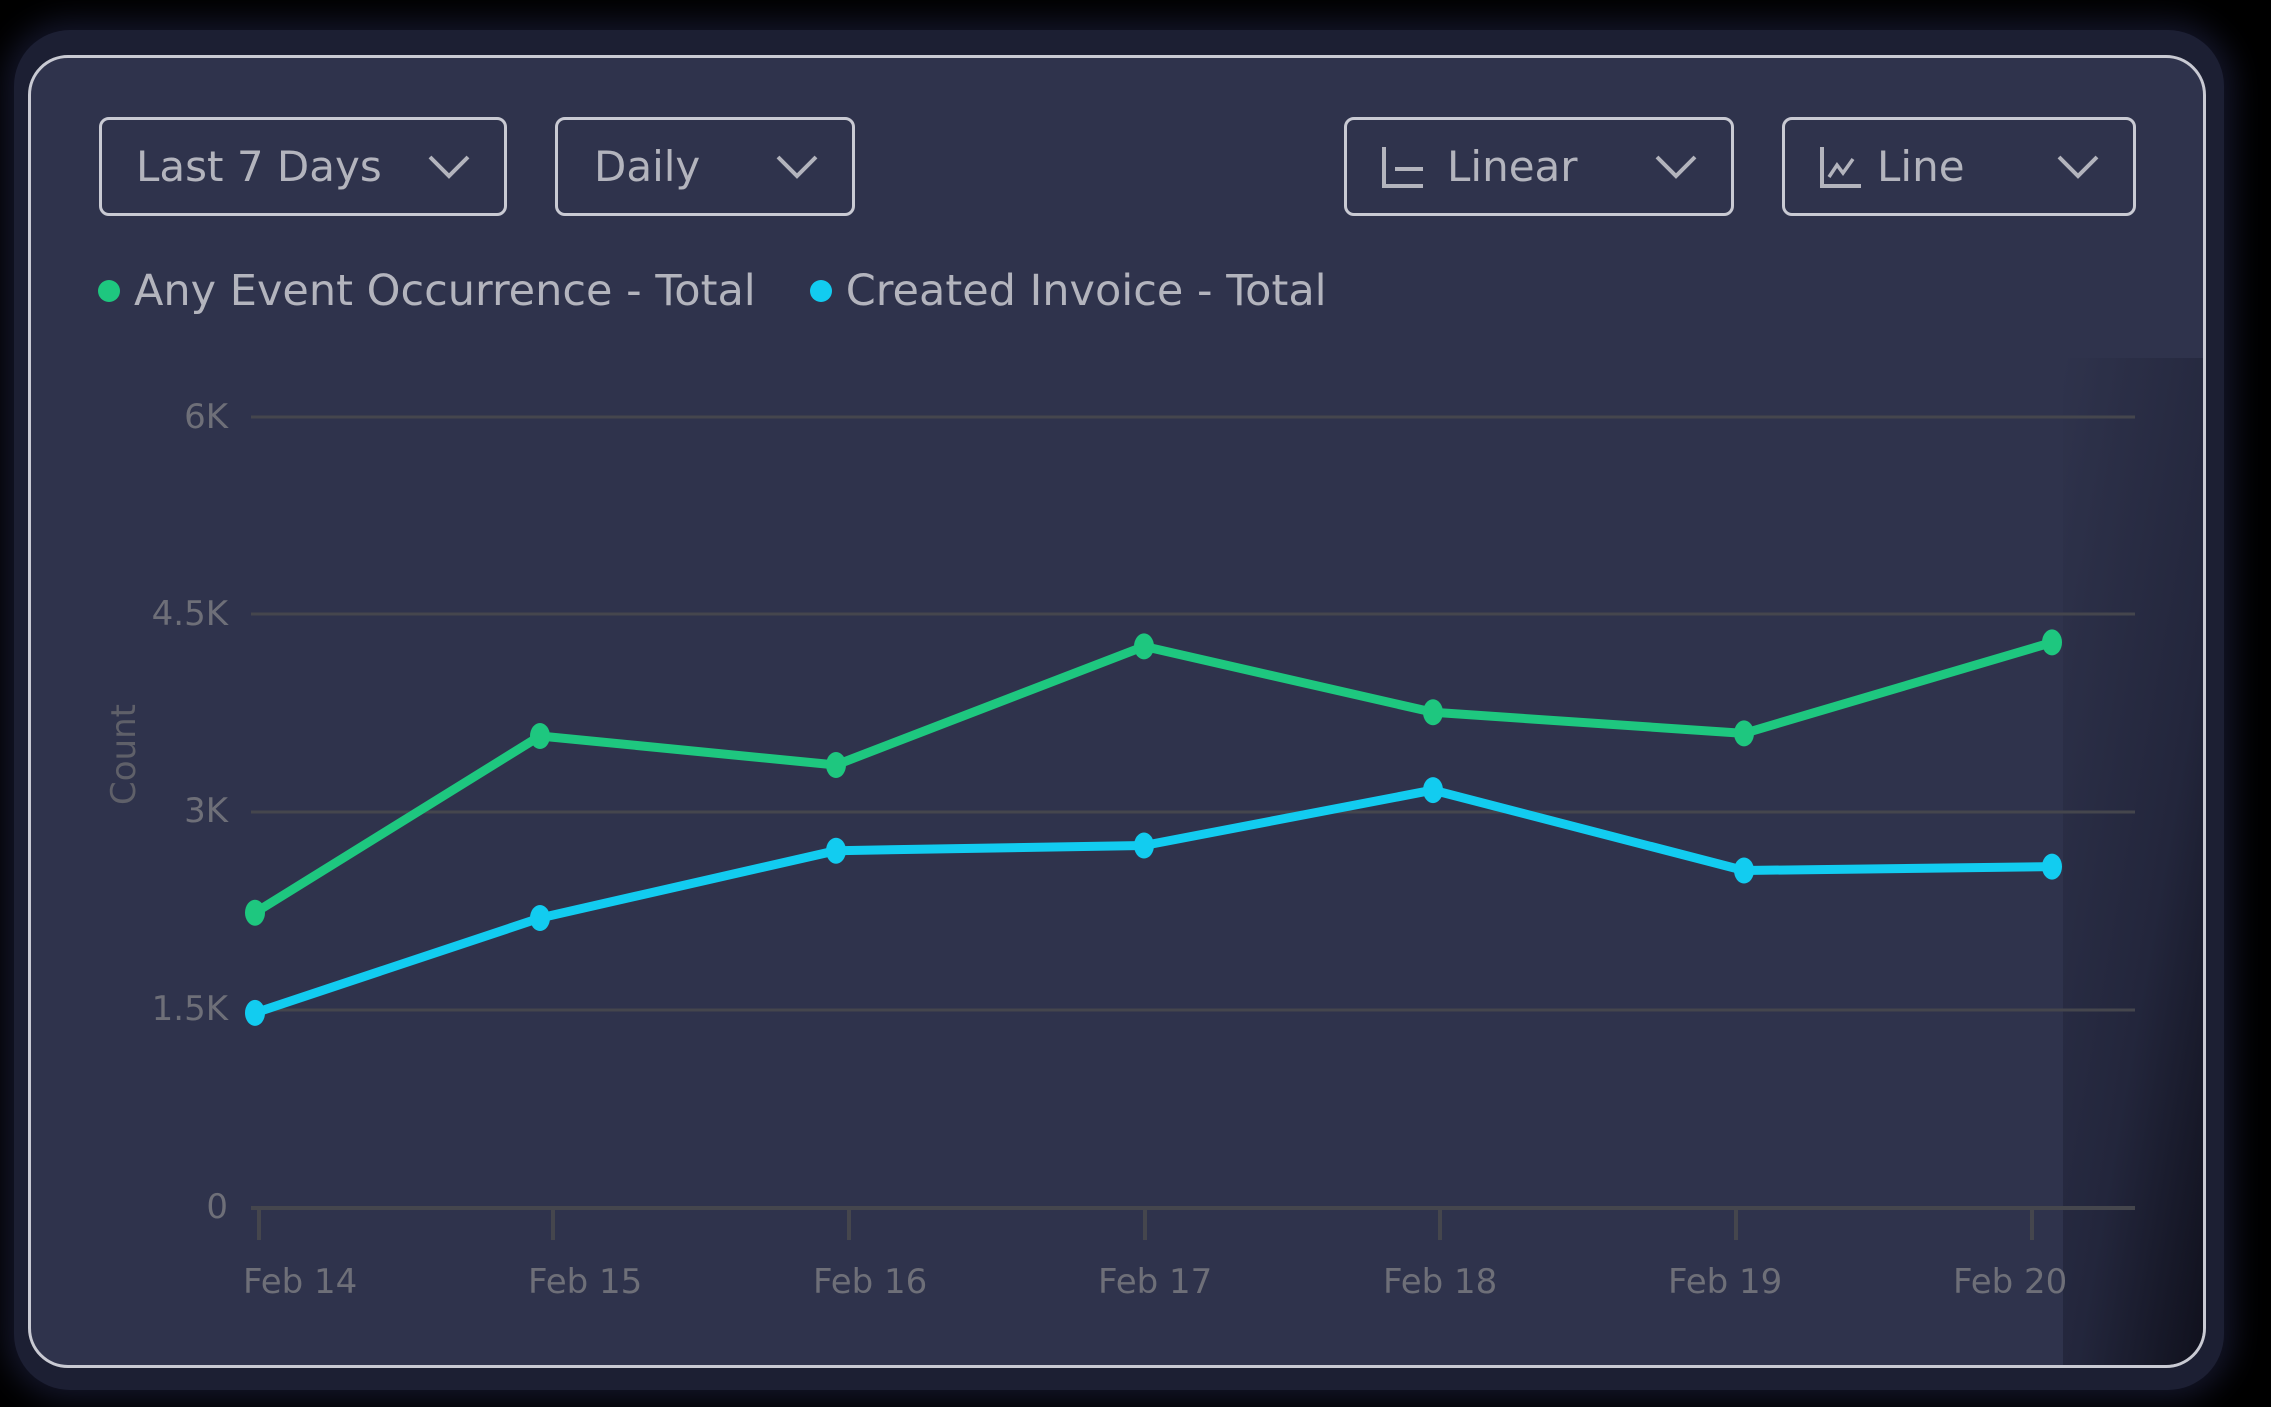 The image size is (2271, 1407). I want to click on line-chart-icon, so click(1841, 167).